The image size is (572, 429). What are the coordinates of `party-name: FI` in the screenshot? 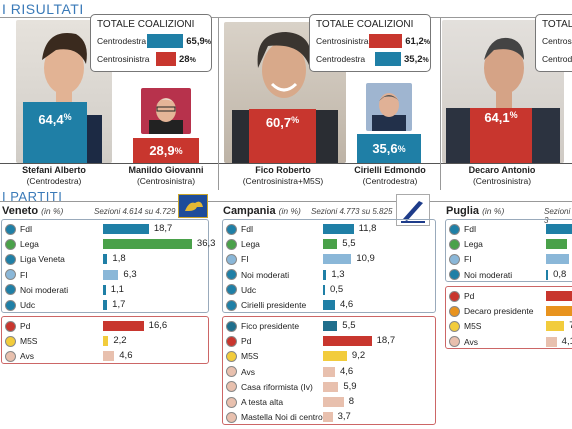 It's located at (245, 259).